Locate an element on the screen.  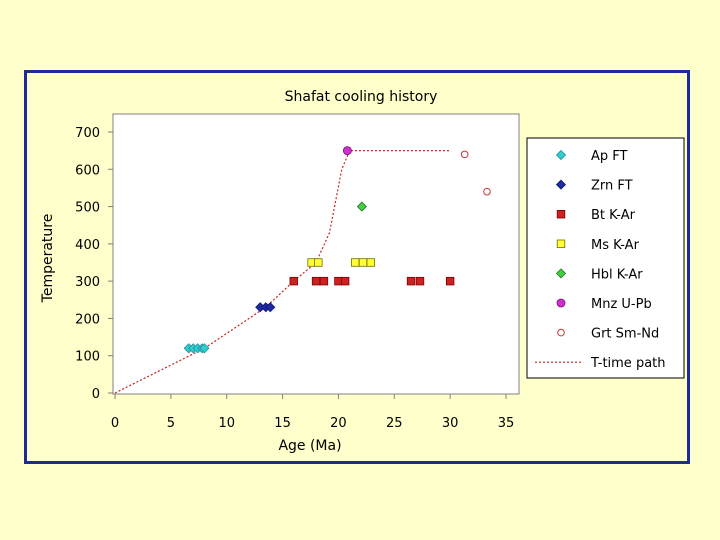
x-tick-label: 30 is located at coordinates (450, 423).